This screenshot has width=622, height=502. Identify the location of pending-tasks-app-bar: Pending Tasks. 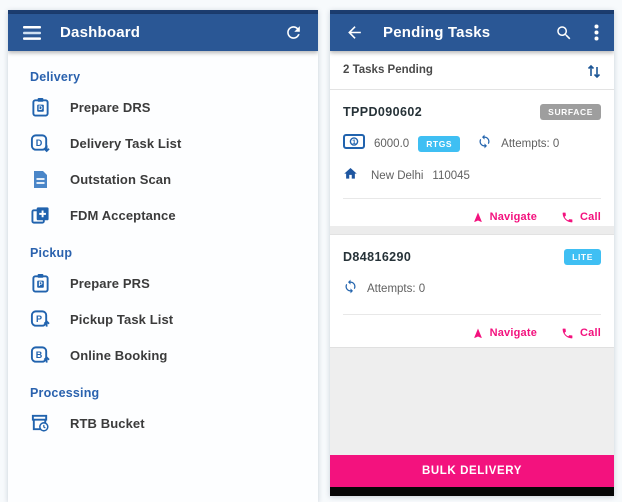
(472, 32).